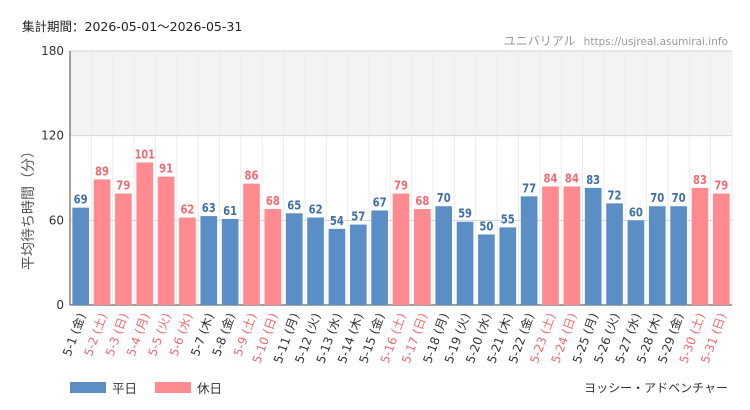  Describe the element at coordinates (132, 26) in the screenshot. I see `period-label: 集計期間：2026-05-01～2026-05-31` at that location.